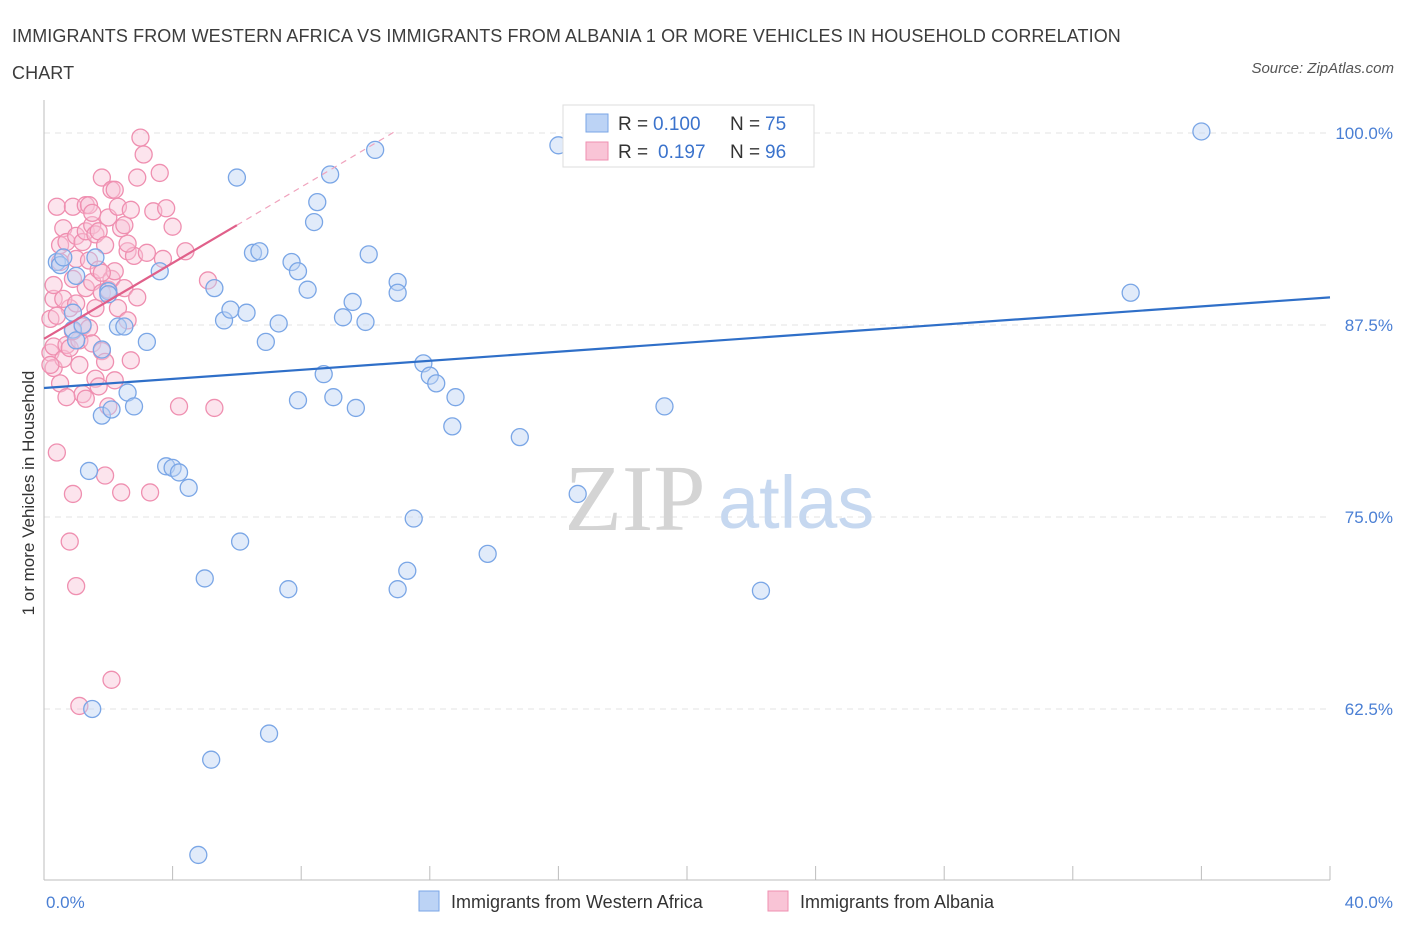 The width and height of the screenshot is (1406, 930). Describe the element at coordinates (1369, 517) in the screenshot. I see `y-tick-label-2: 75.0%` at that location.